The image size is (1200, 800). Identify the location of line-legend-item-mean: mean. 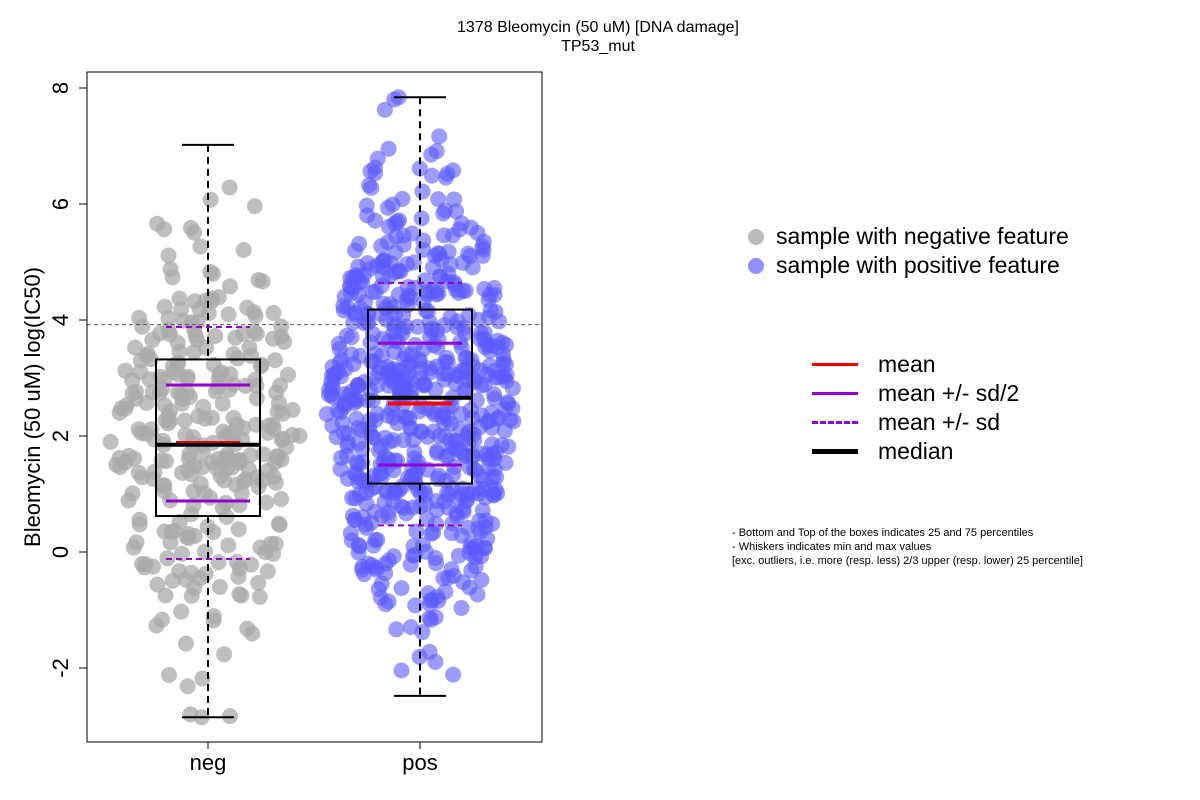
(915, 364).